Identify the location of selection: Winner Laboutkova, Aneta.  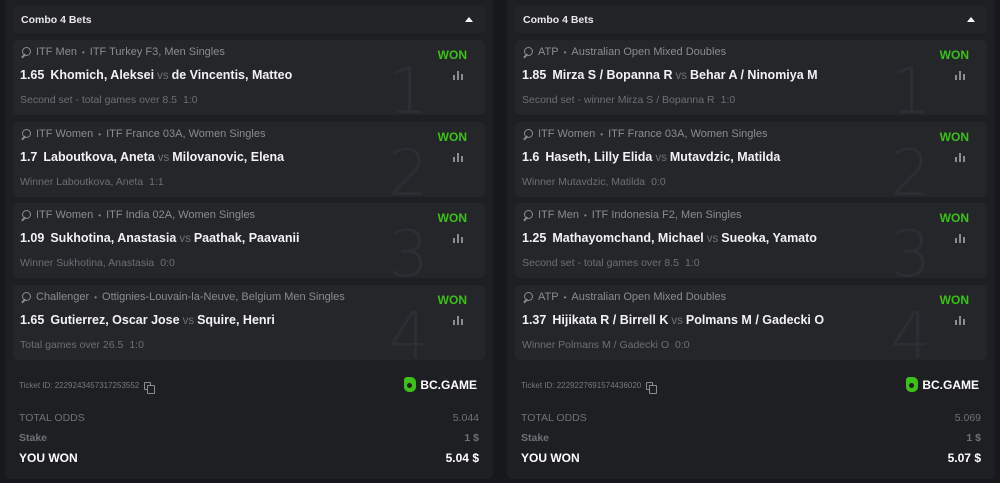
(82, 182).